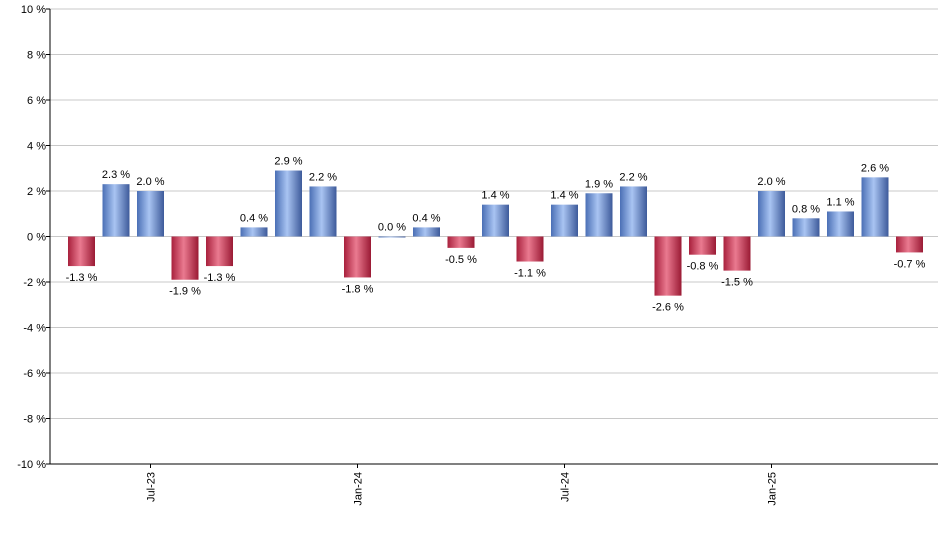  What do you see at coordinates (359, 489) in the screenshot?
I see `x-tick-label: Jan-24` at bounding box center [359, 489].